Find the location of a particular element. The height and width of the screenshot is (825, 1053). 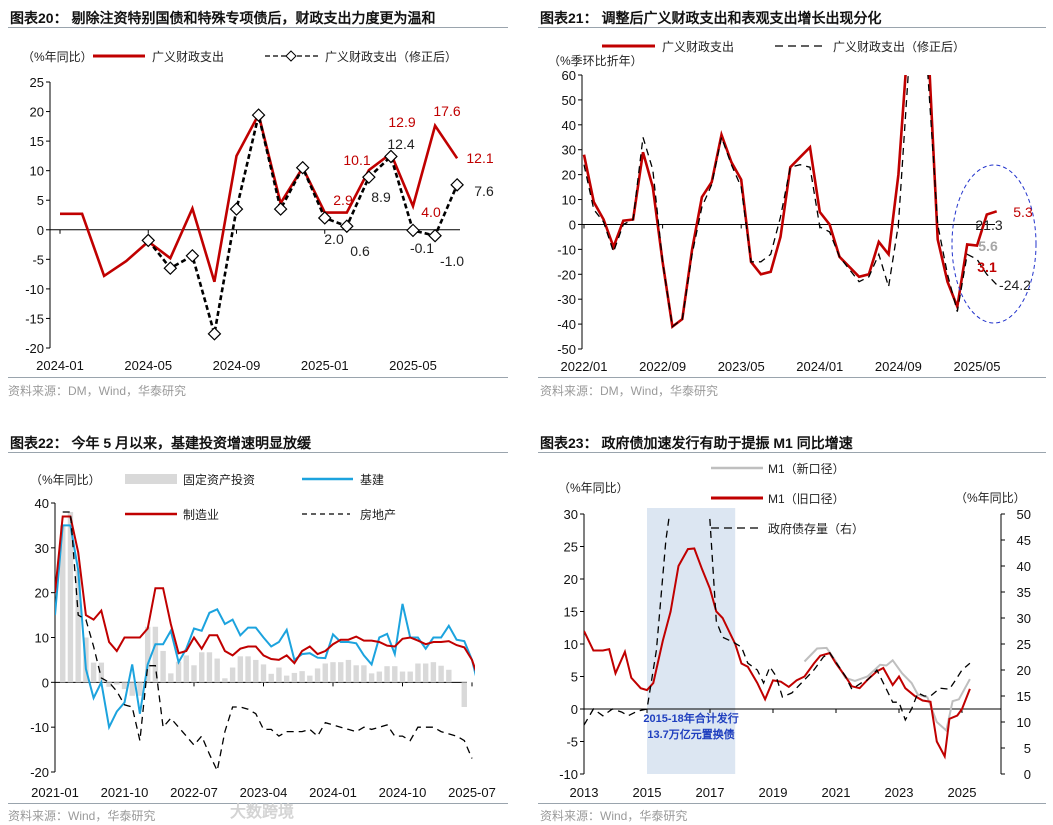

x-tick-label: 2015 is located at coordinates (647, 792).